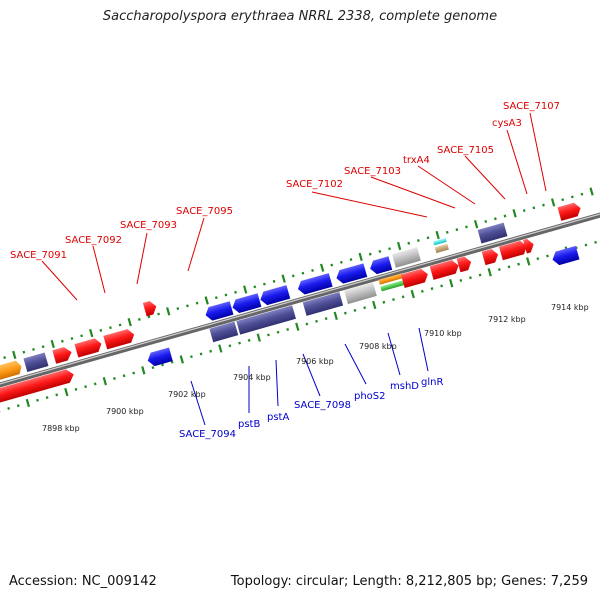 The width and height of the screenshot is (600, 600). Describe the element at coordinates (440, 242) in the screenshot. I see `gene-arrow-cyan` at that location.